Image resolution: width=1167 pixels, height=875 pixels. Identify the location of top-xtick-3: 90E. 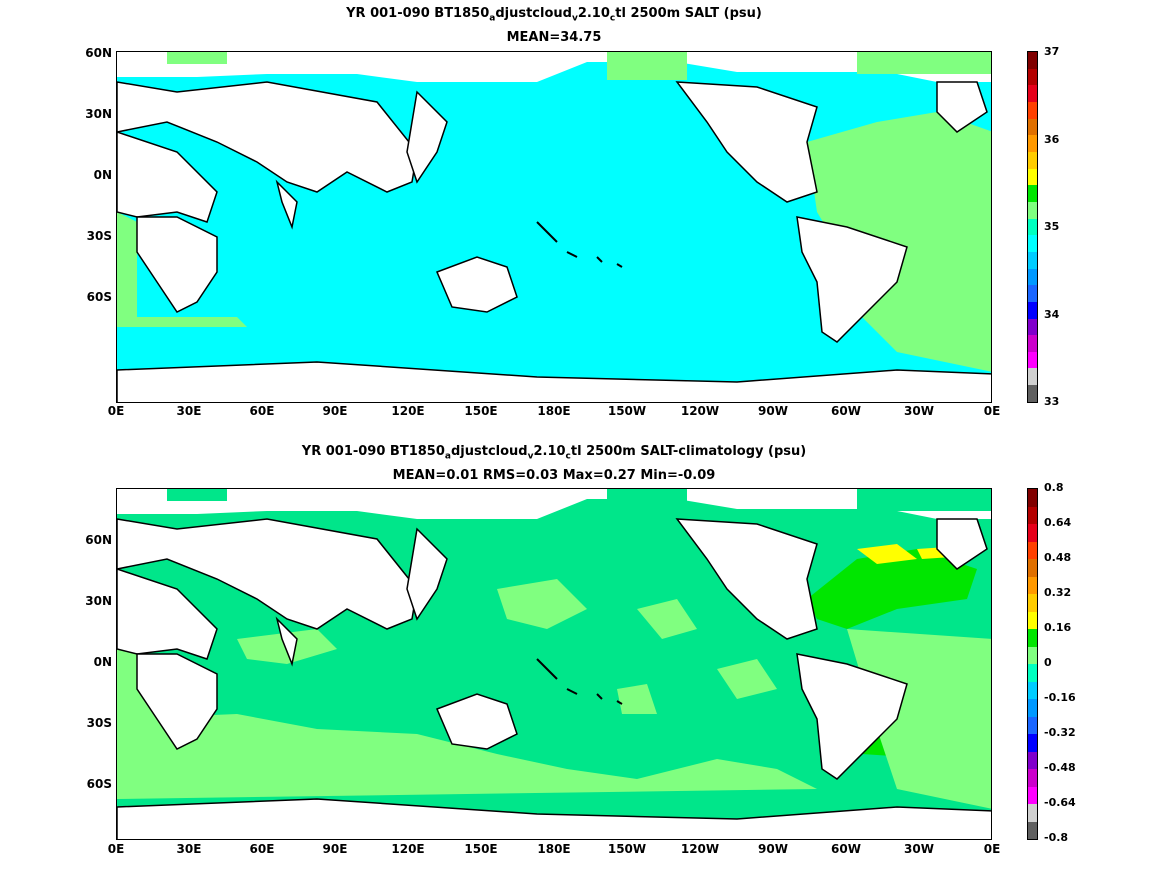
(335, 411).